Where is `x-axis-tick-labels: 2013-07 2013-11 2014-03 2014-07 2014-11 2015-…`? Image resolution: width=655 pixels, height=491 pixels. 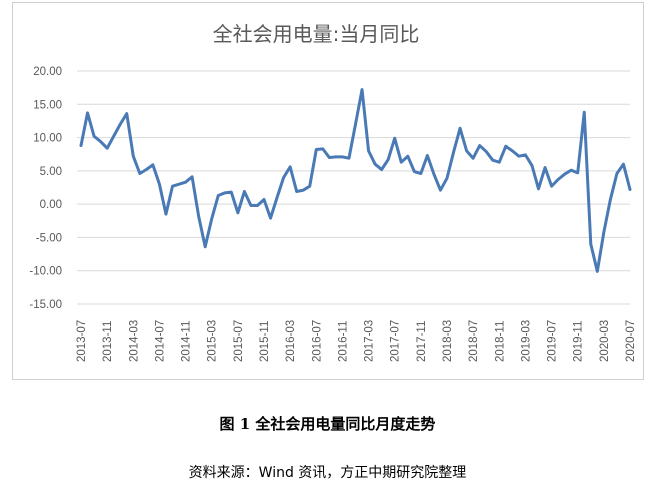 x-axis-tick-labels: 2013-07 2013-11 2014-03 2014-07 2014-11 2015-… is located at coordinates (356, 341).